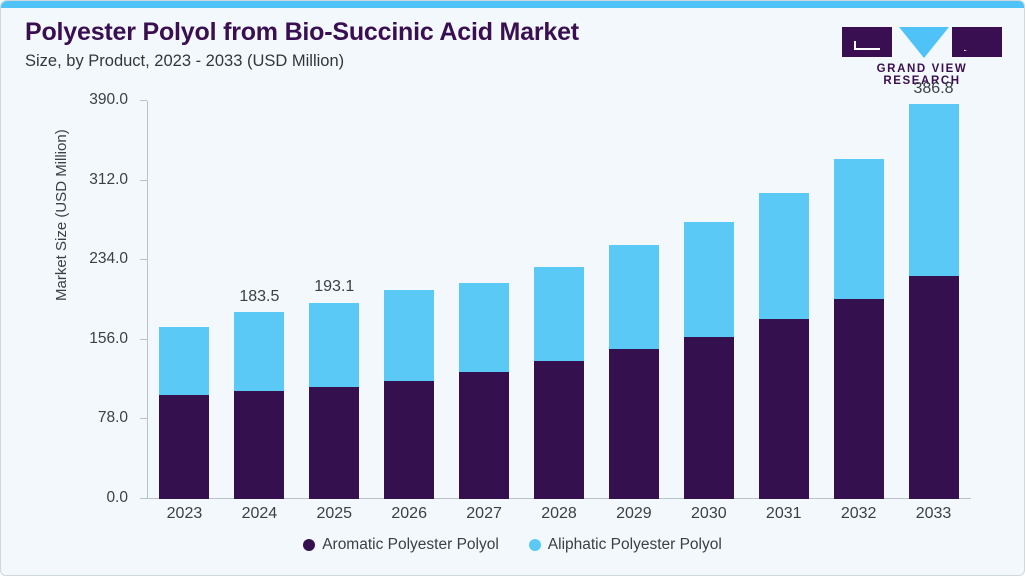 This screenshot has height=576, width=1025. I want to click on x-axis-tick-label: 2030, so click(709, 513).